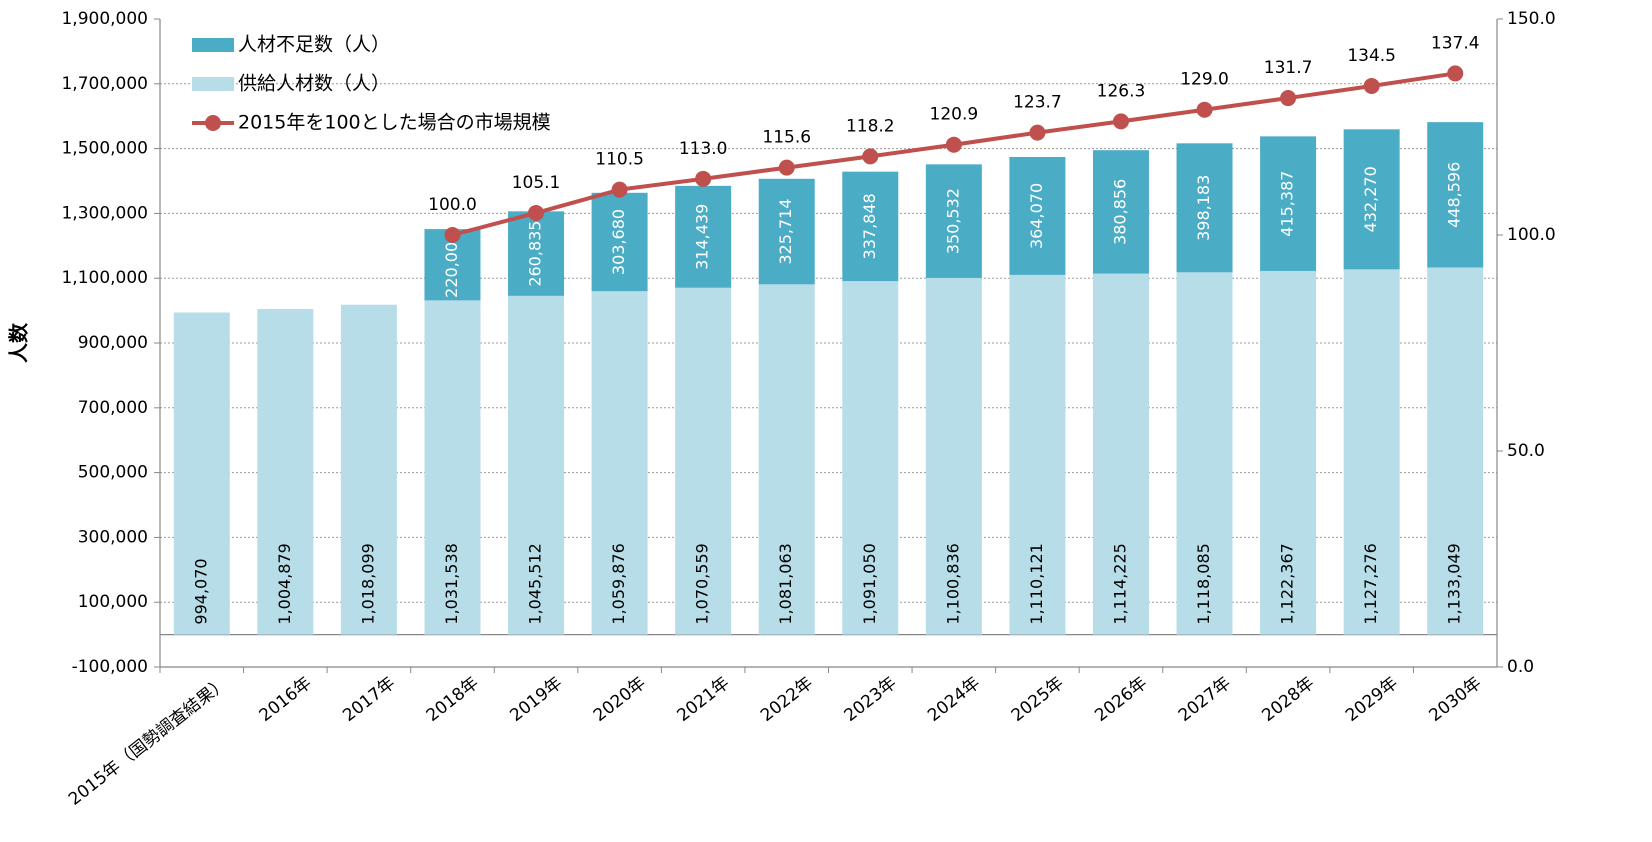  Describe the element at coordinates (113, 408) in the screenshot. I see `y-tick-label: 700,000` at that location.